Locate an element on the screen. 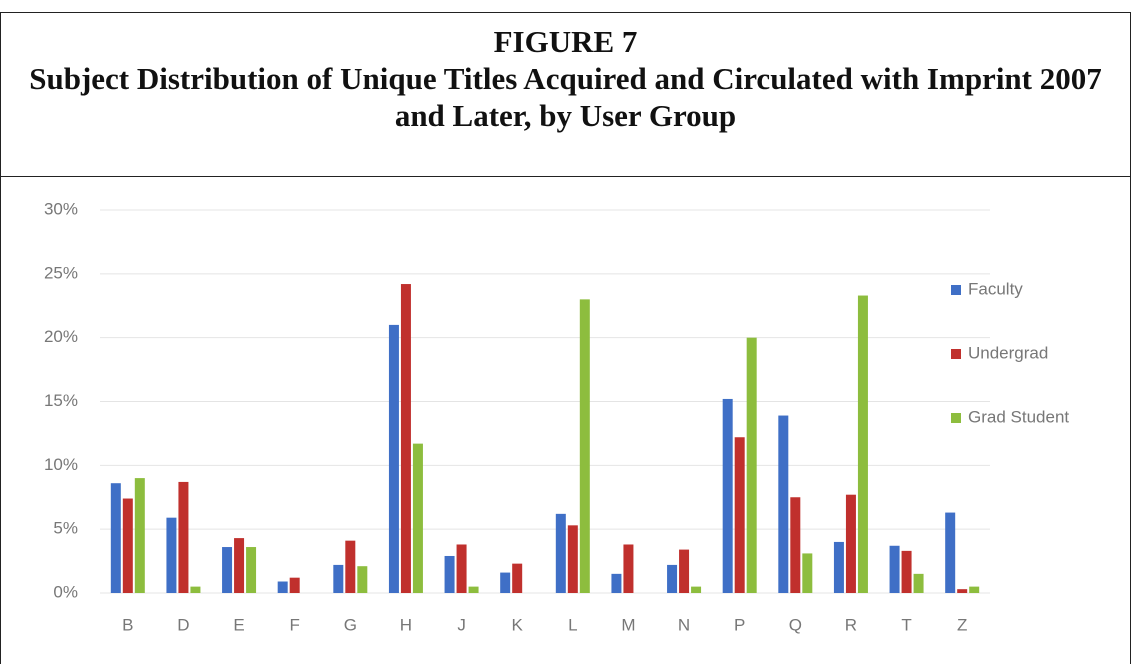 The height and width of the screenshot is (664, 1131). x-tick-label: P is located at coordinates (739, 624).